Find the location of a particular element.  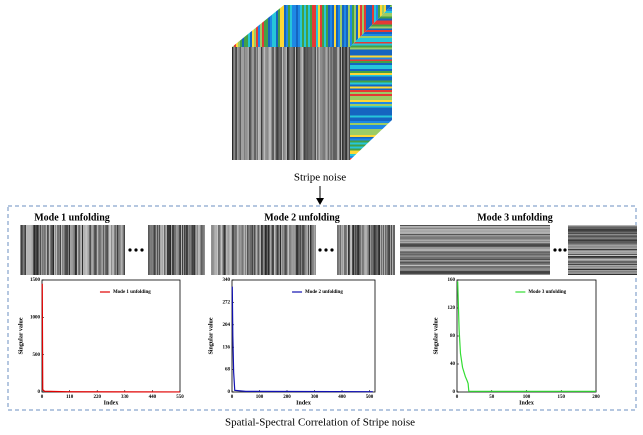

arrow-head is located at coordinates (320, 201).